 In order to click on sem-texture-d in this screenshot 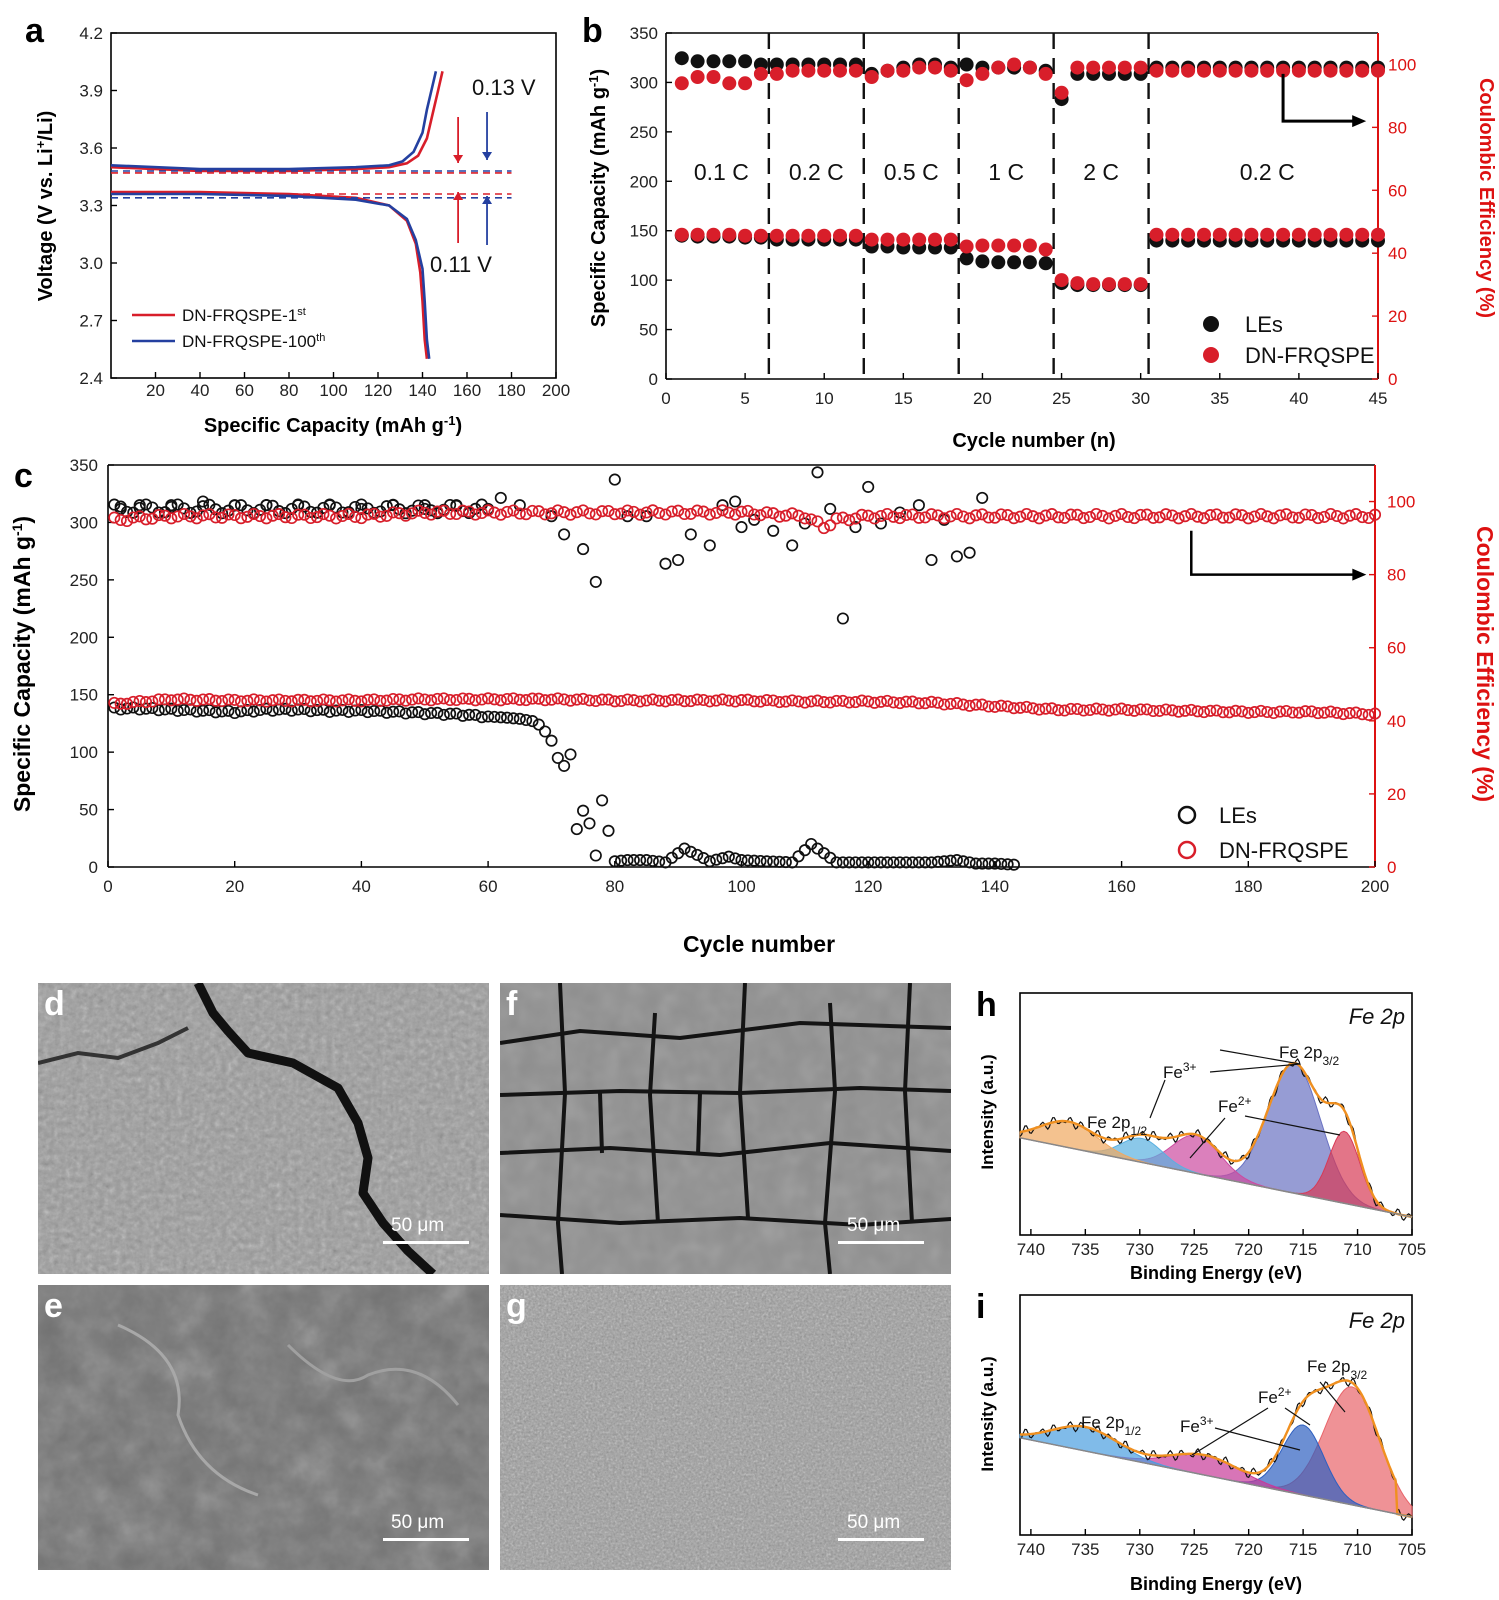, I will do `click(263, 1128)`.